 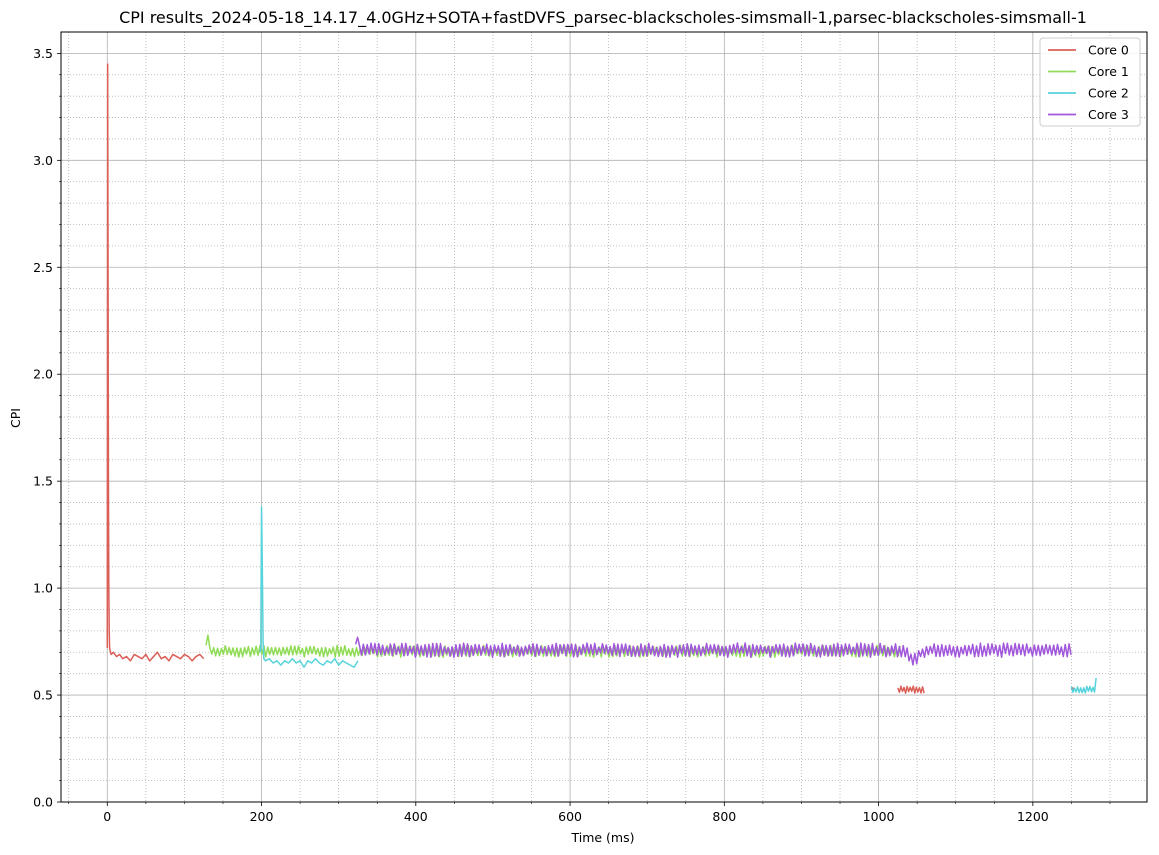 What do you see at coordinates (47, 428) in the screenshot?
I see `y-axis: 0.0 0.5 1.0 1.5 2.0 2.5 3.0 3.5` at bounding box center [47, 428].